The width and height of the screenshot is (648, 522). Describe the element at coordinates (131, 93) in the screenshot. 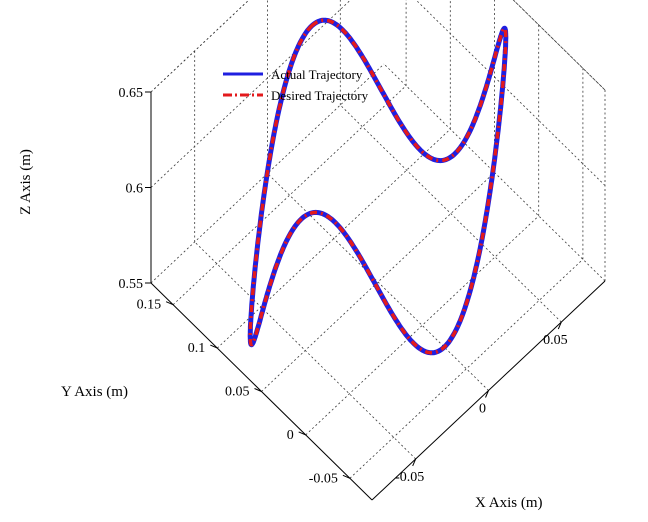

I see `z-tick-label: 0.65` at that location.